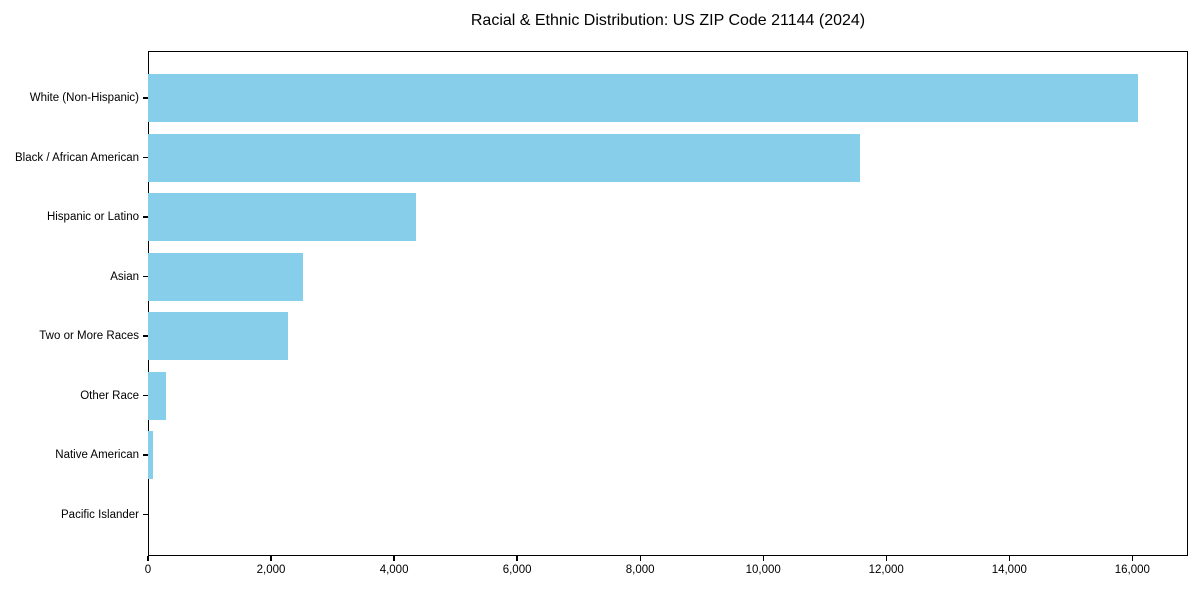 The image size is (1200, 600). Describe the element at coordinates (100, 514) in the screenshot. I see `y-tick-label: Pacific Islander` at that location.